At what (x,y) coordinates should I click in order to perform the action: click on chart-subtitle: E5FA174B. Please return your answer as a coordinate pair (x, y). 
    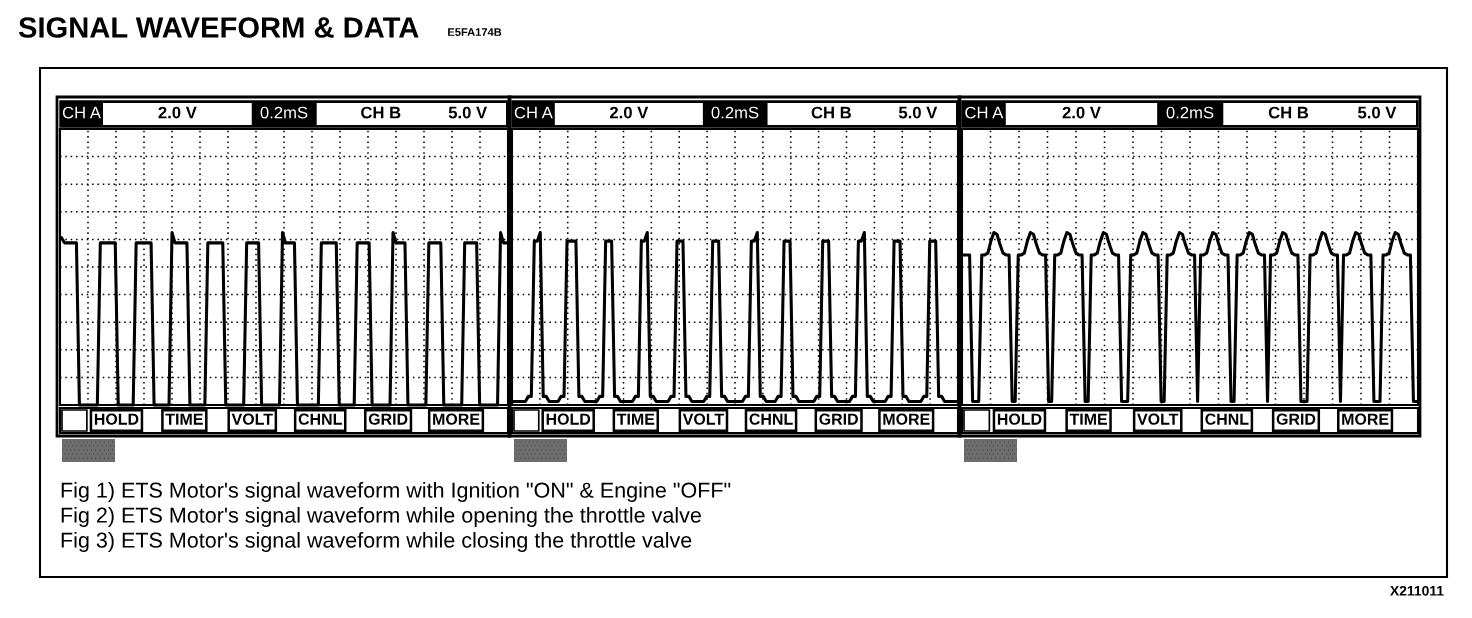
    Looking at the image, I should click on (475, 32).